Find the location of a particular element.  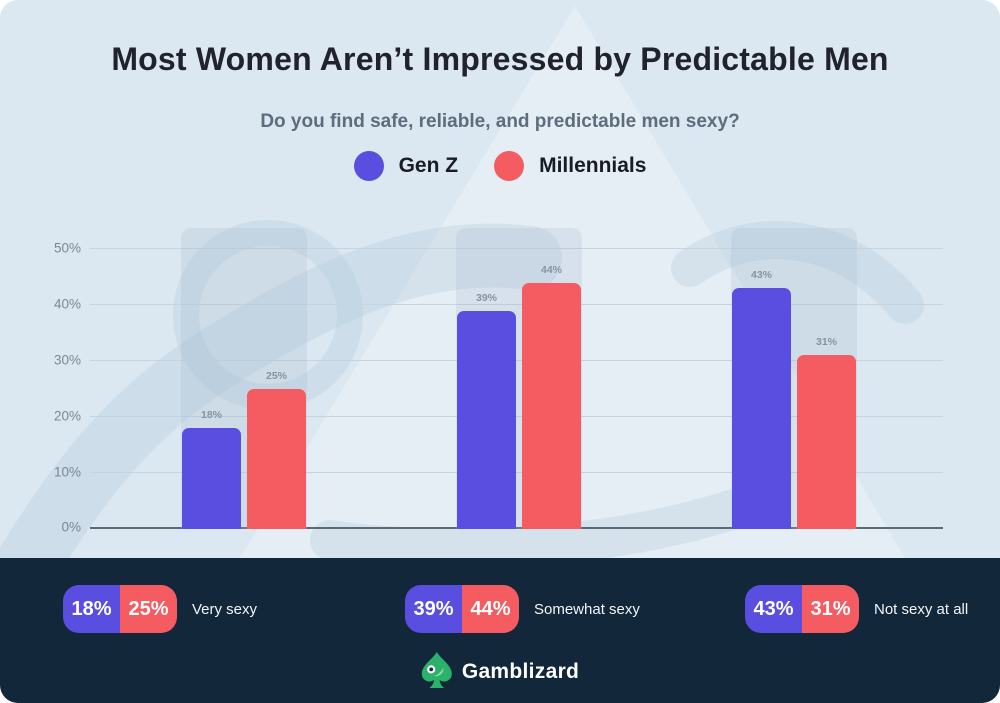

genz-pill-value: 18% is located at coordinates (91, 609).